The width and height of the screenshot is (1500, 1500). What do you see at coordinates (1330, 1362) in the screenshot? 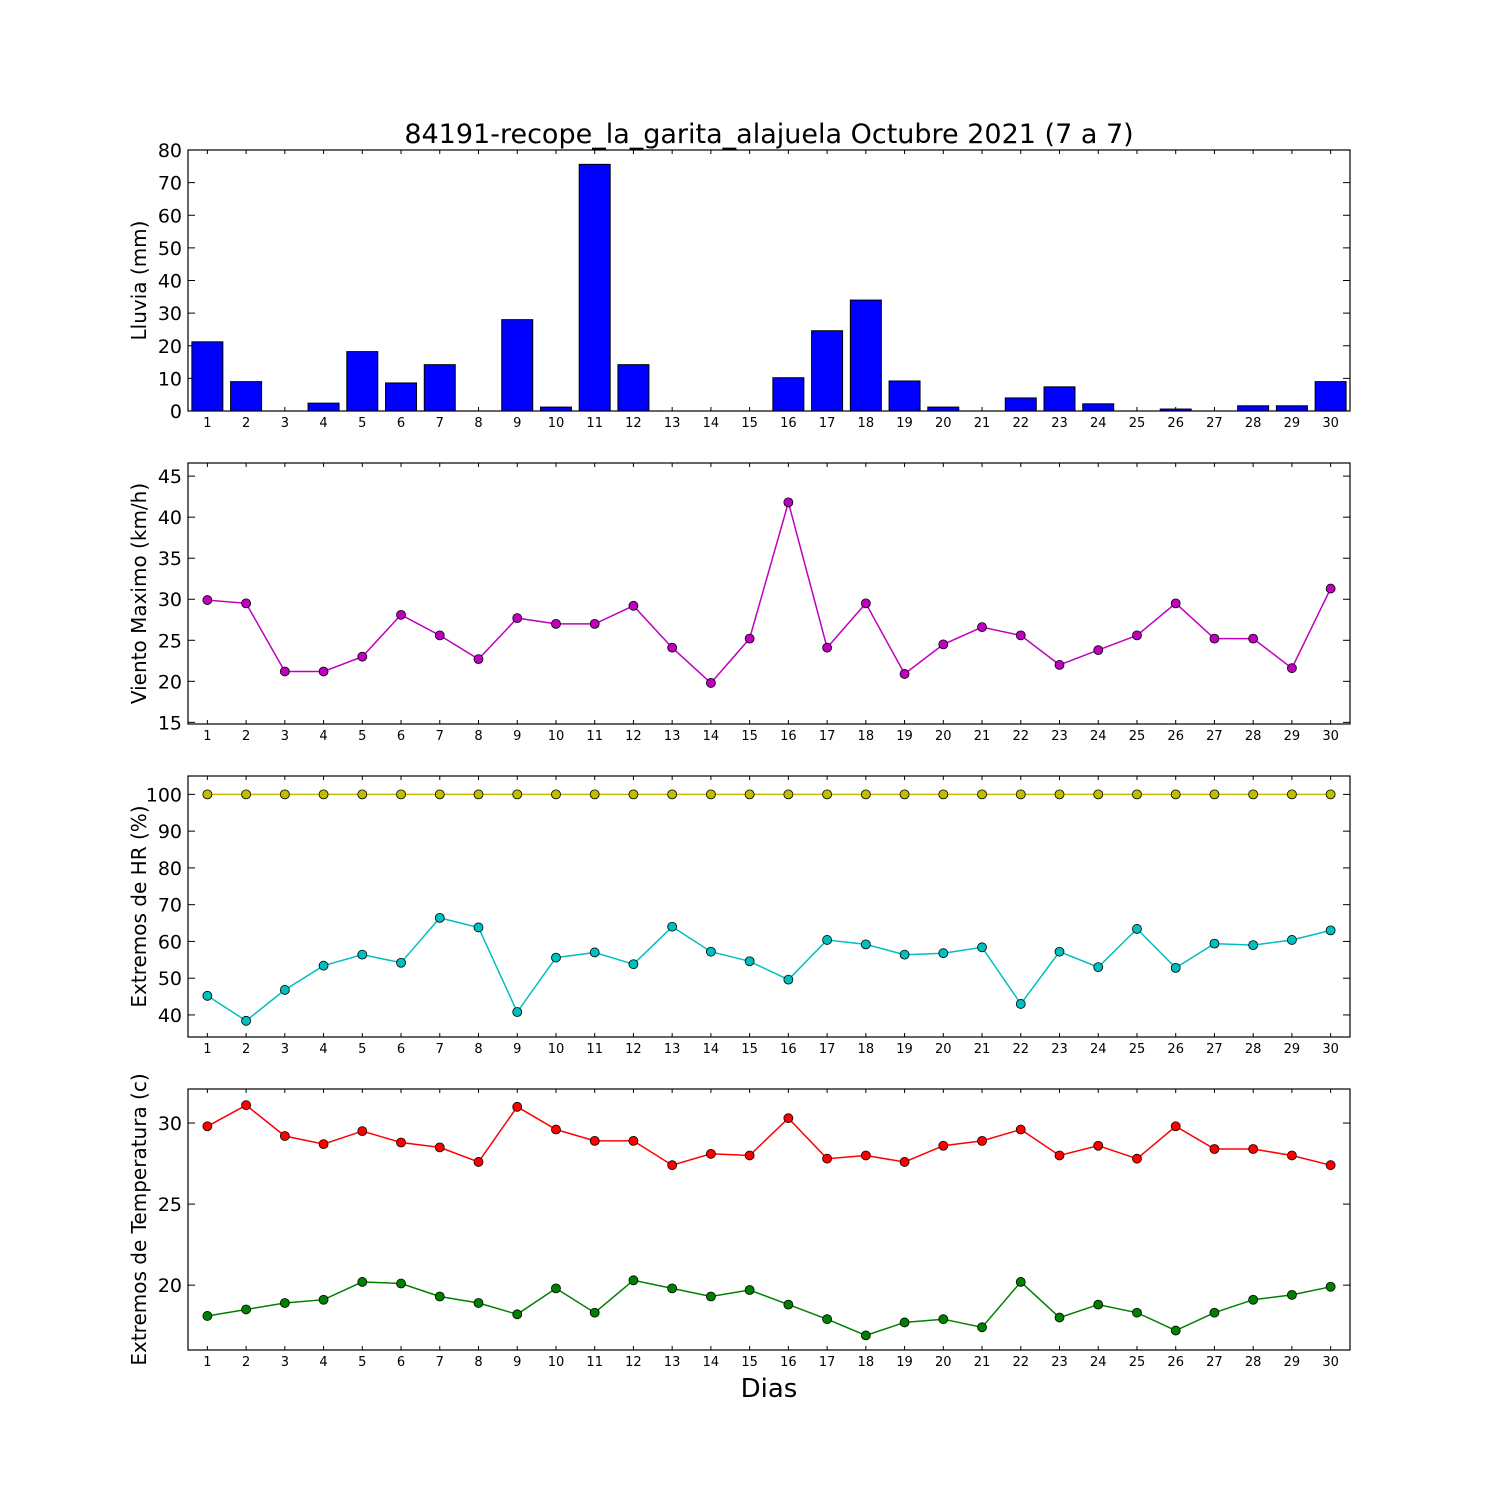
I see `x-tick-label-temperatura: 30` at bounding box center [1330, 1362].